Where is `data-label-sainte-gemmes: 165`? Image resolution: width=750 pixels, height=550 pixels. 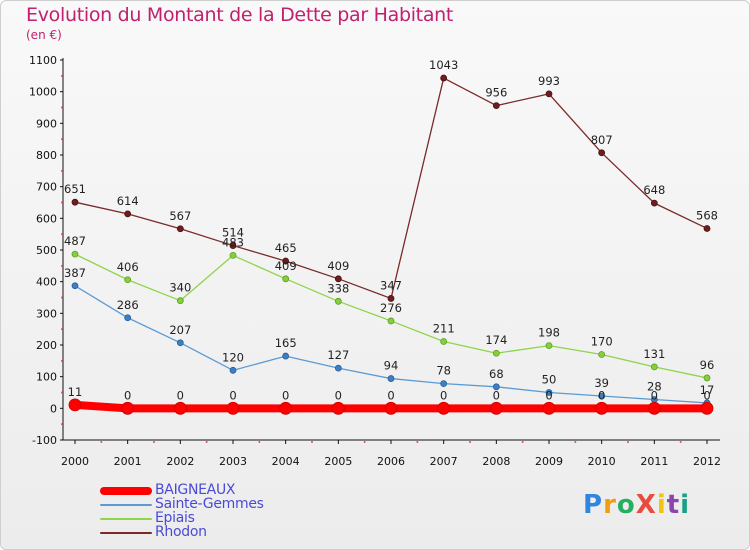
data-label-sainte-gemmes: 165 is located at coordinates (286, 343).